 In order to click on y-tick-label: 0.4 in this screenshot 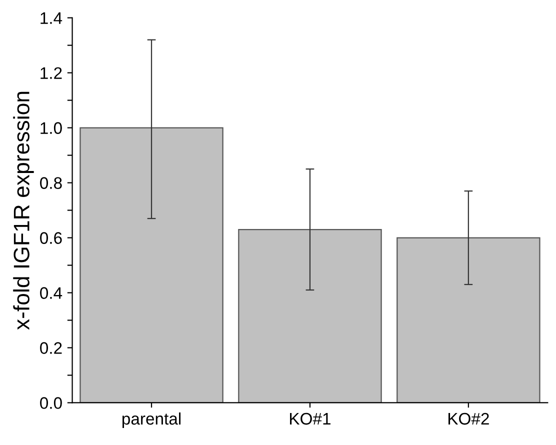, I will do `click(51, 293)`.